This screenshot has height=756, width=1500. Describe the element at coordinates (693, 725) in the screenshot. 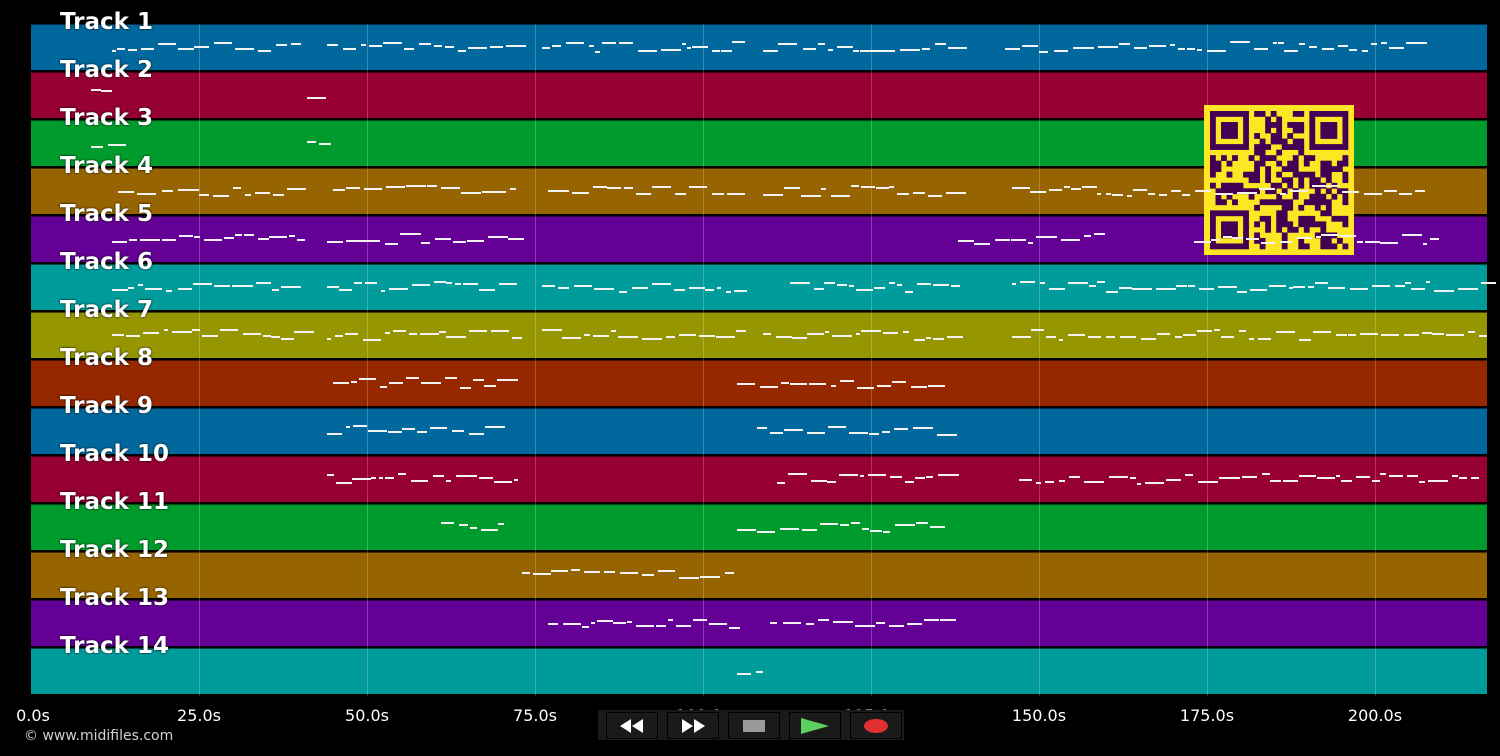

I see `fast-forward-button` at that location.